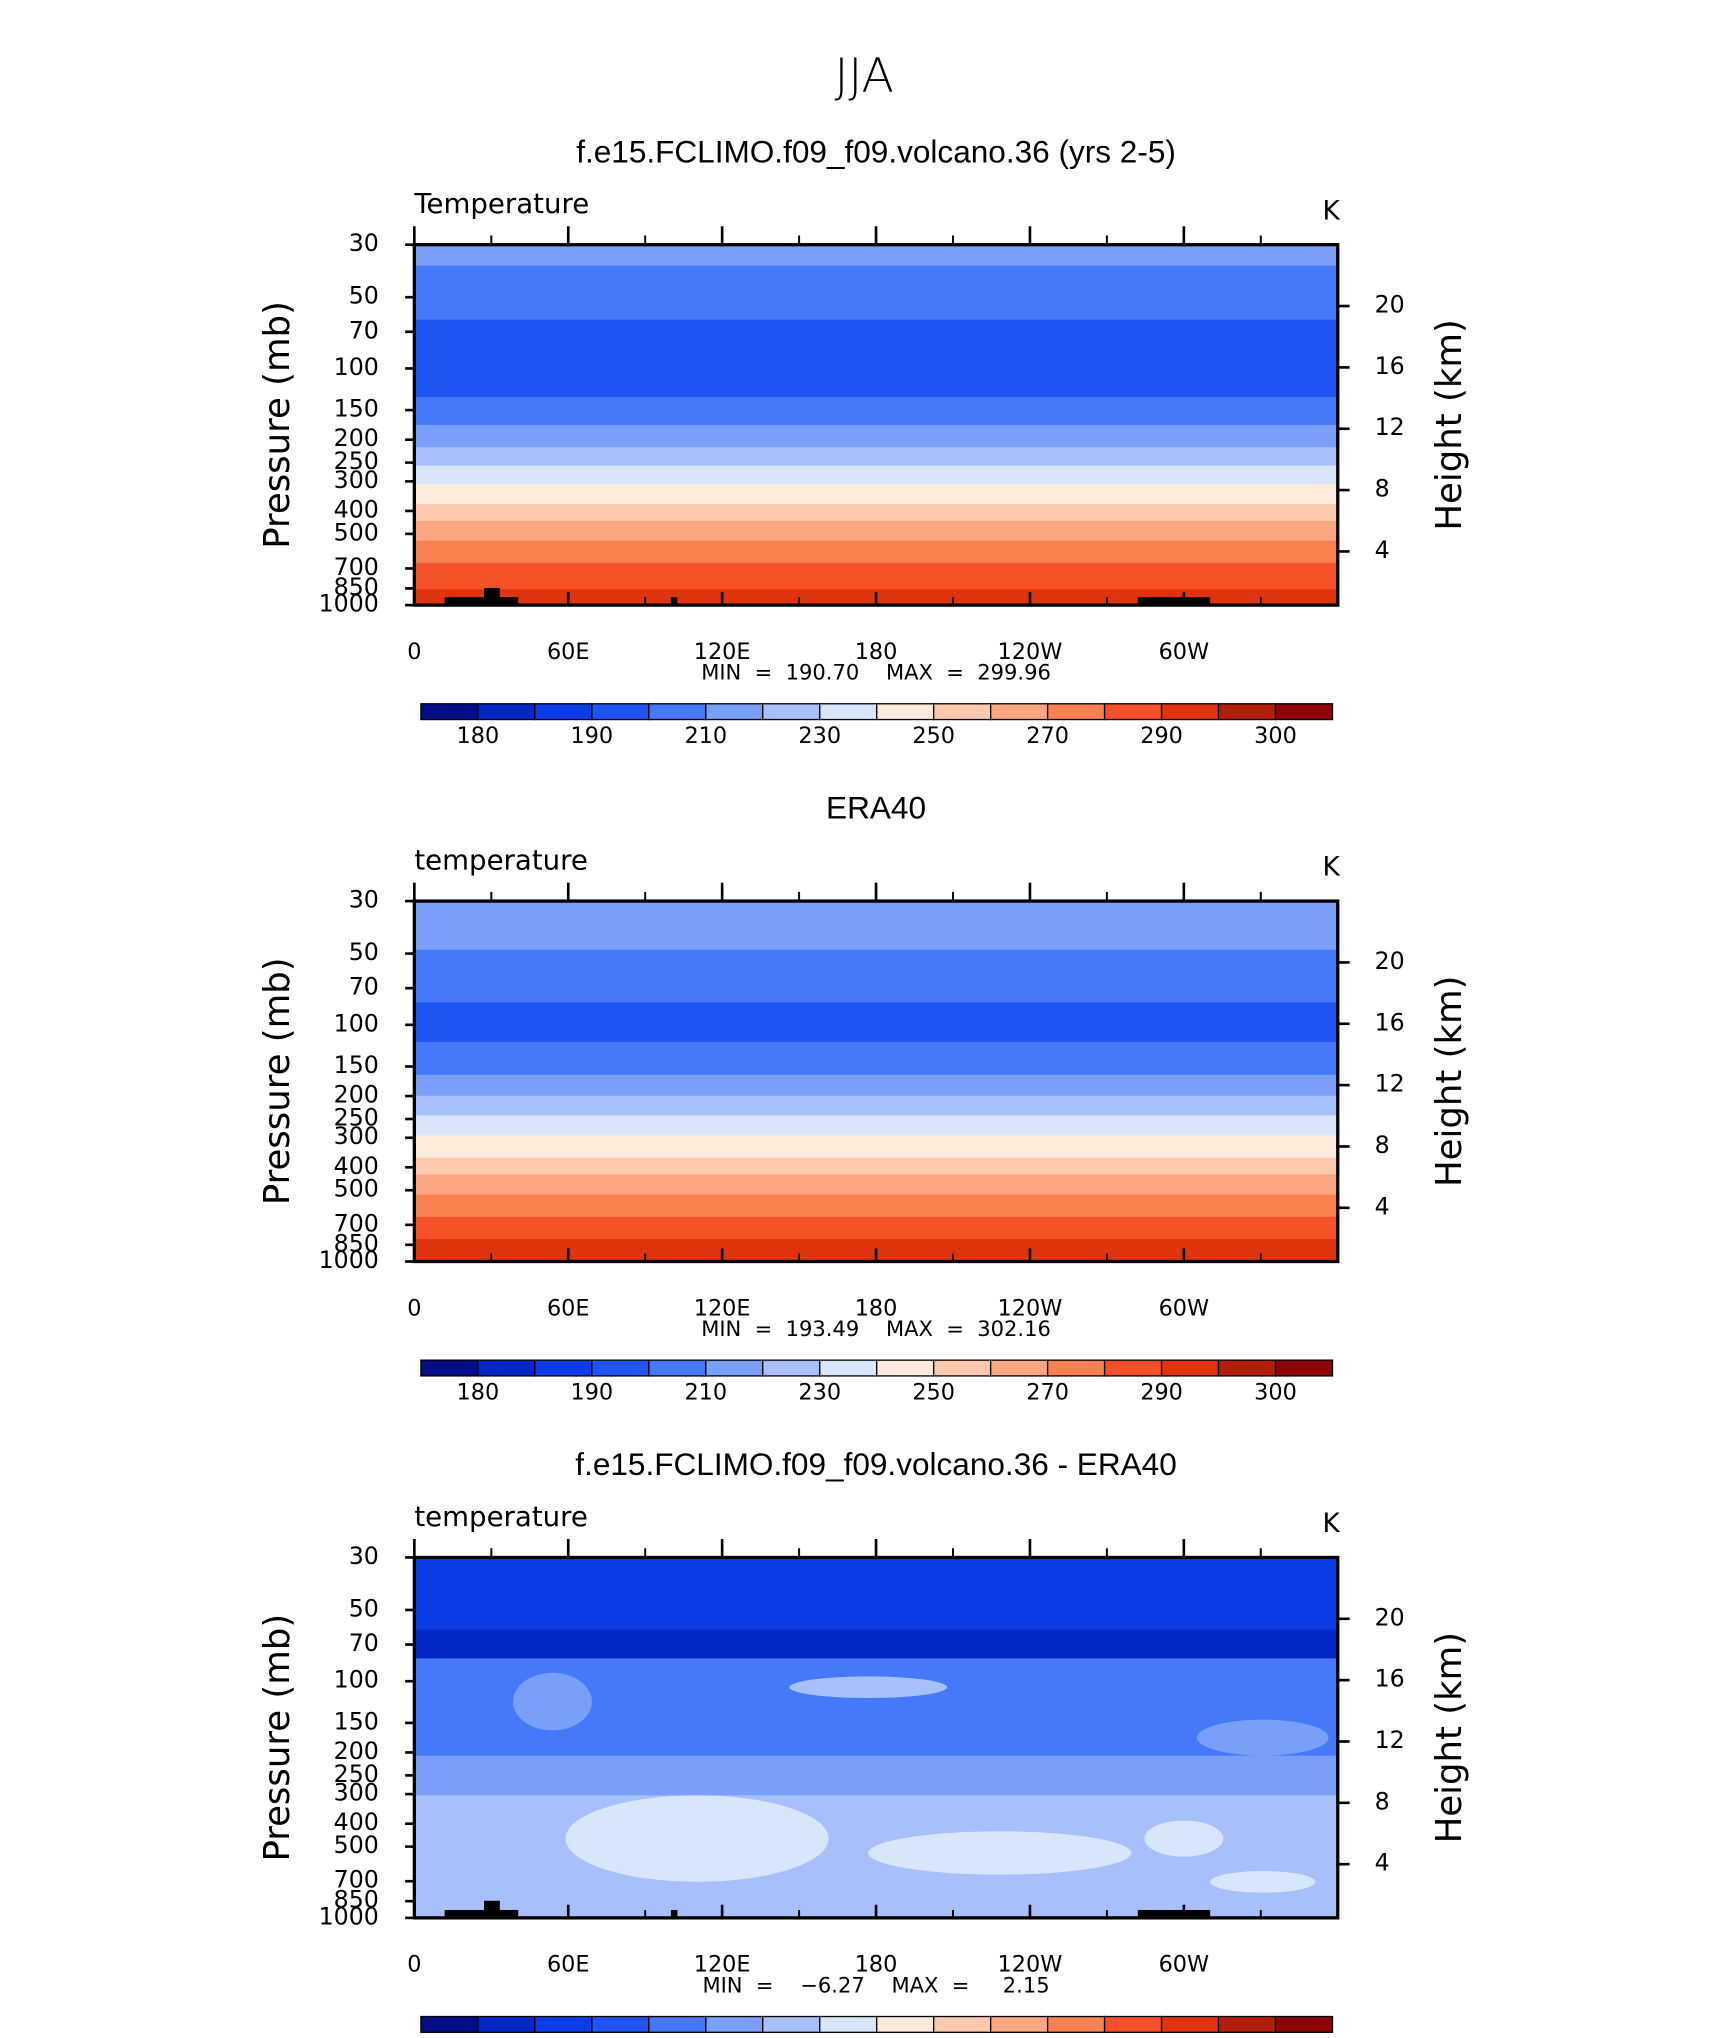 Image resolution: width=1710 pixels, height=2038 pixels. I want to click on stats: MIN = −6.27 MAX = 2.15, so click(875, 1984).